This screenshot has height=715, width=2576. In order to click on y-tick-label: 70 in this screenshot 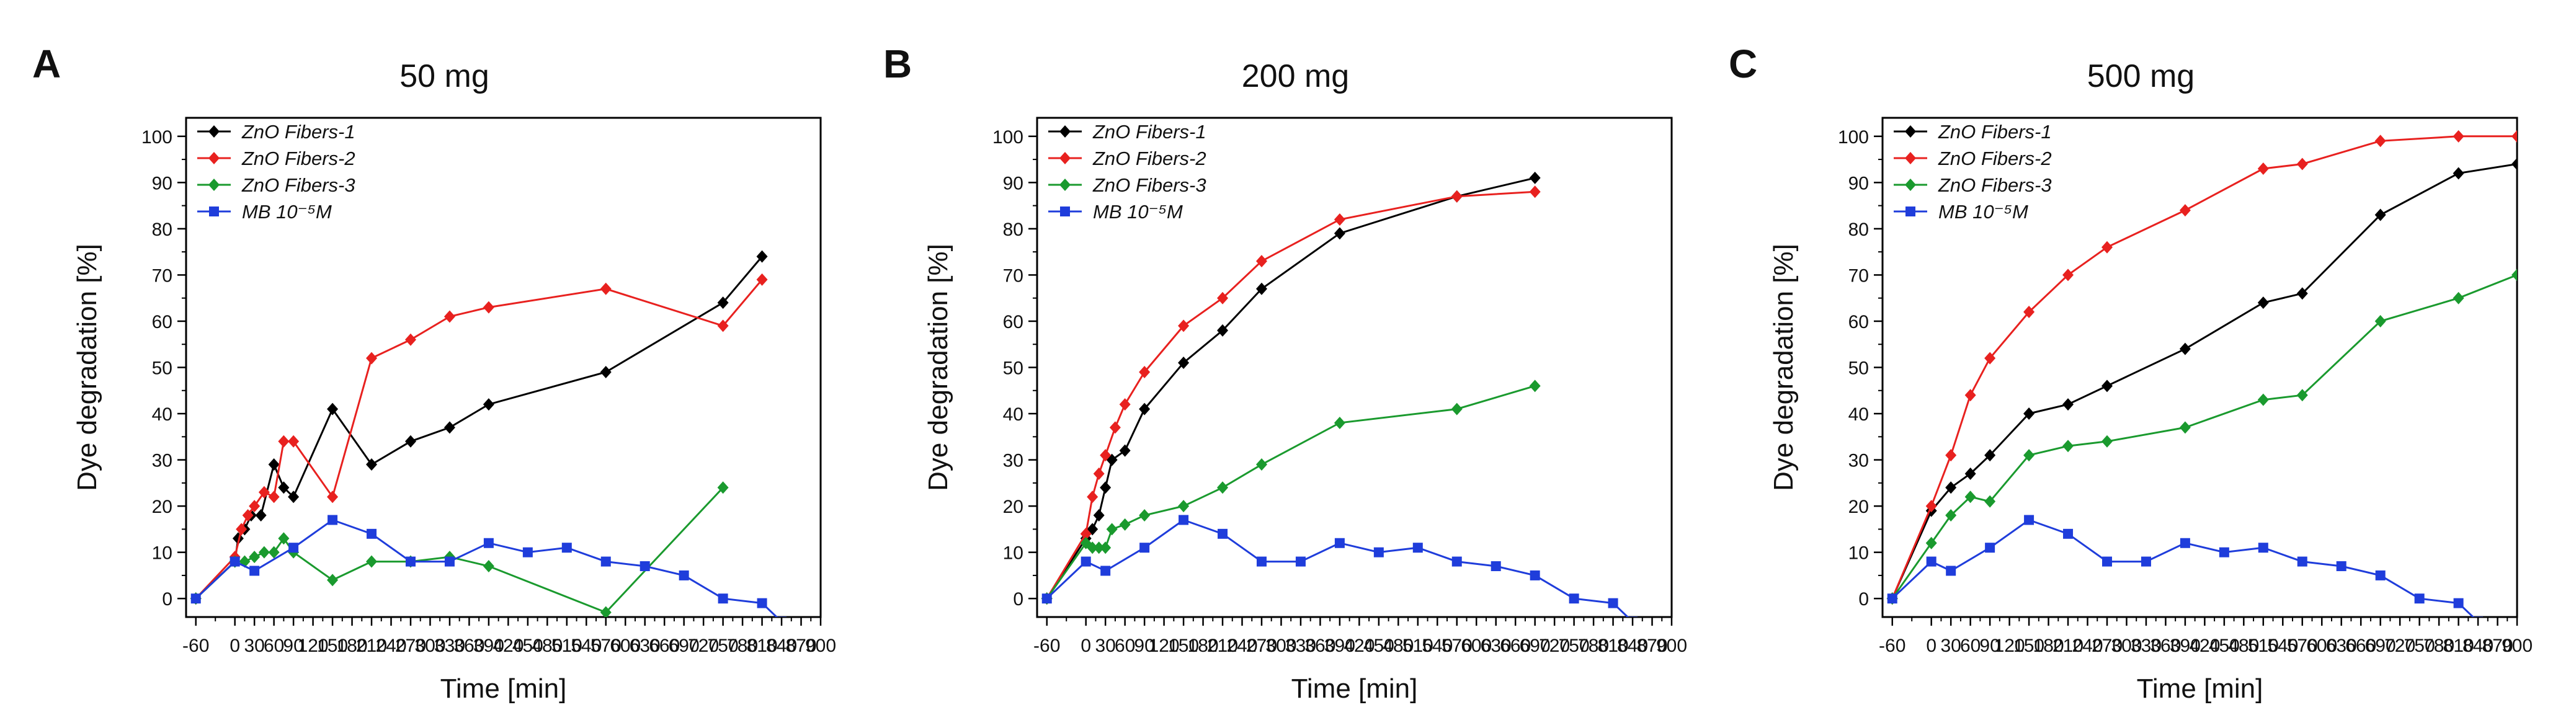, I will do `click(1858, 275)`.